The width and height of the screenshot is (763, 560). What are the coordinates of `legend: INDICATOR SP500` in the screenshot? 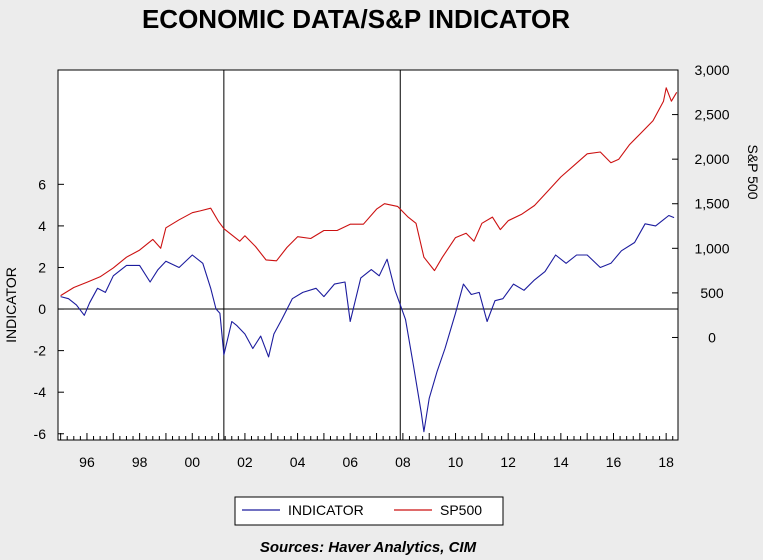 It's located at (369, 511).